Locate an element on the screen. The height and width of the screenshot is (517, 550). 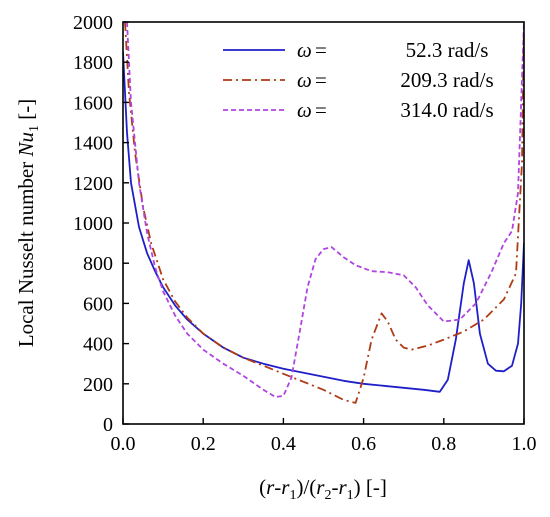
y-tick-label: 800 is located at coordinates (98, 264).